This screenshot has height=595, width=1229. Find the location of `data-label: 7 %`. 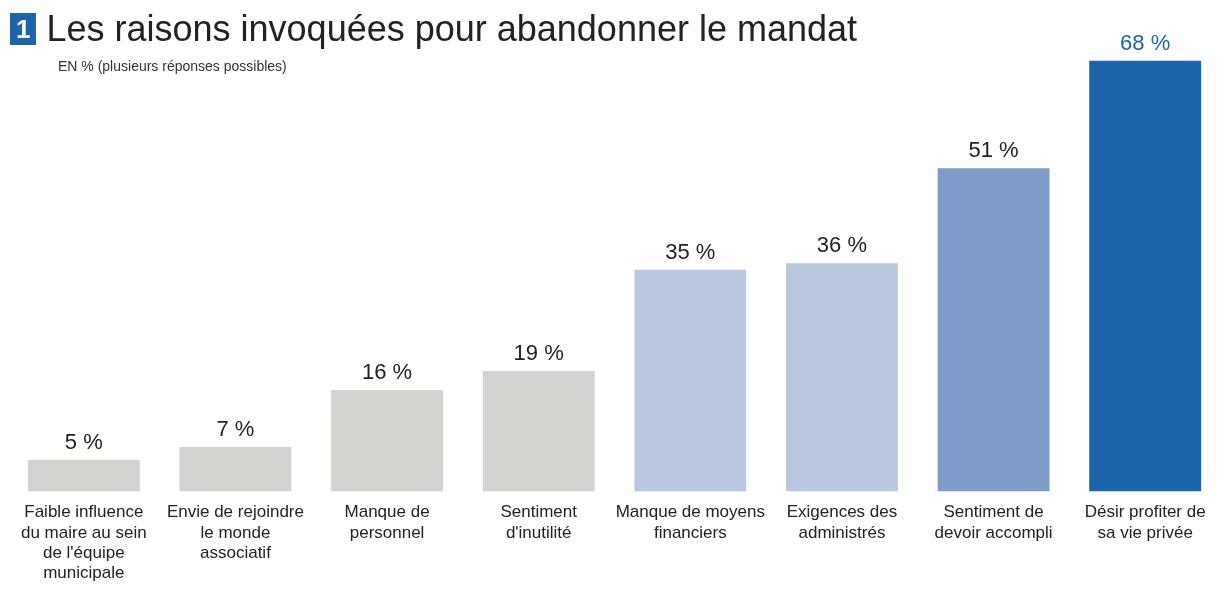

data-label: 7 % is located at coordinates (235, 429).